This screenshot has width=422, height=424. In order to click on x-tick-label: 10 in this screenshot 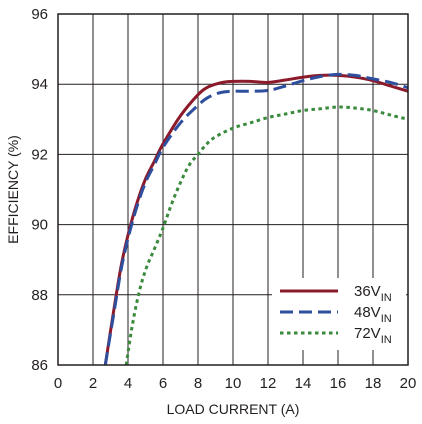, I will do `click(233, 383)`.